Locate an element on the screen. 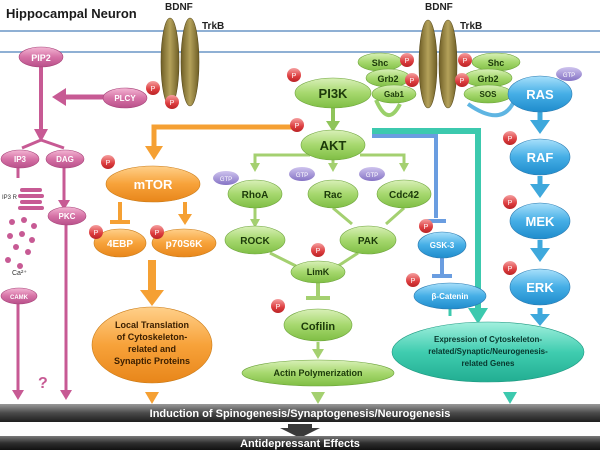 The height and width of the screenshot is (455, 600). phospho-akt: P is located at coordinates (297, 125).